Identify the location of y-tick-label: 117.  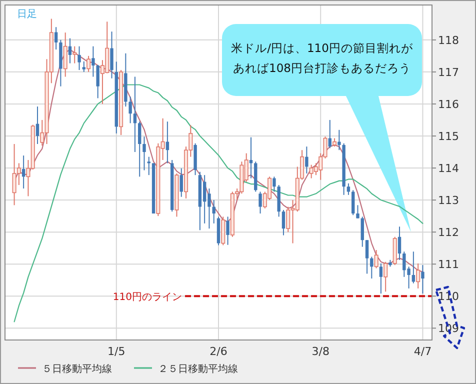
(448, 72).